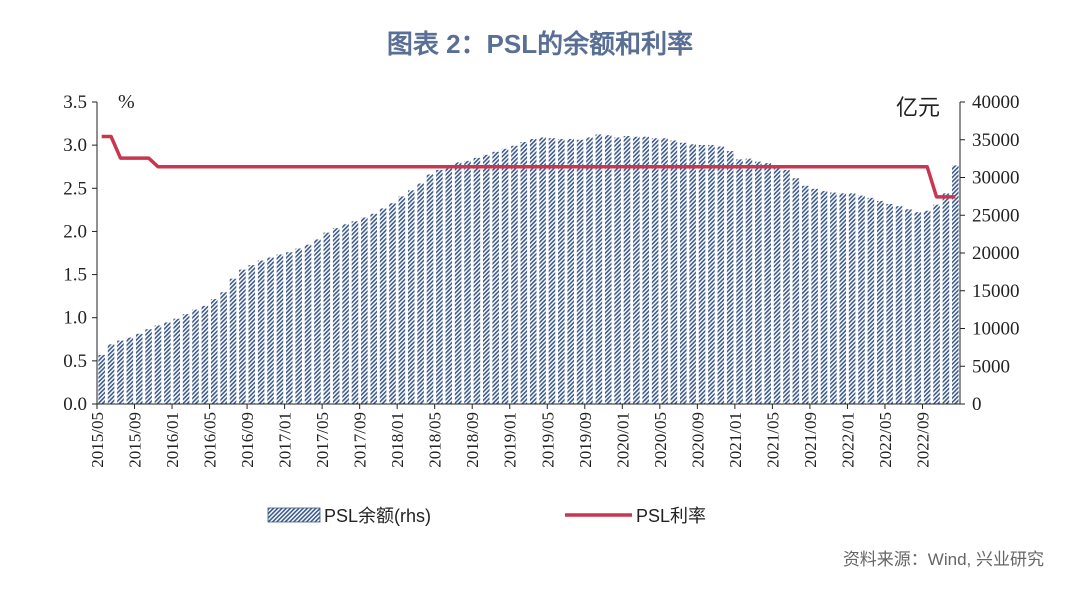 The image size is (1080, 608). Describe the element at coordinates (210, 440) in the screenshot. I see `x-tick-label: 2016/05` at that location.